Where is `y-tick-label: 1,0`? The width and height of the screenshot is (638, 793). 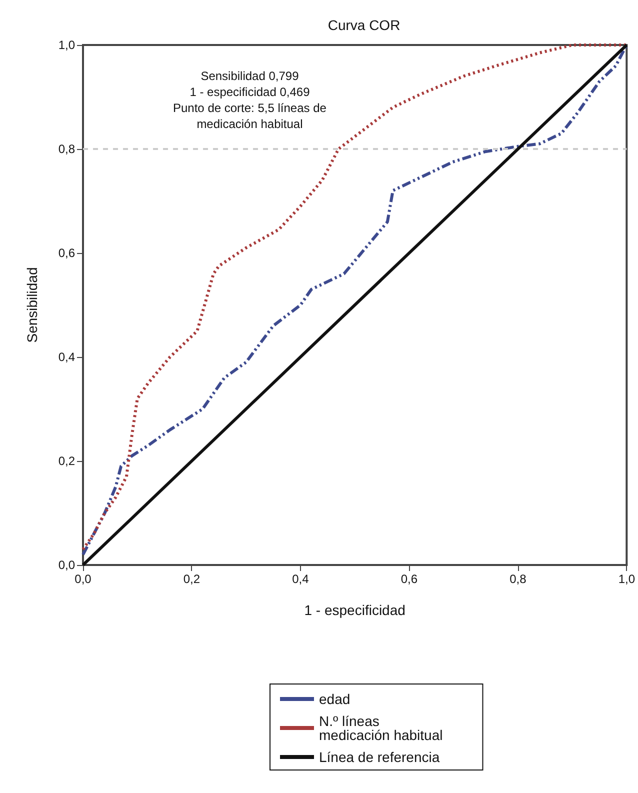 y-tick-label: 1,0 is located at coordinates (67, 45).